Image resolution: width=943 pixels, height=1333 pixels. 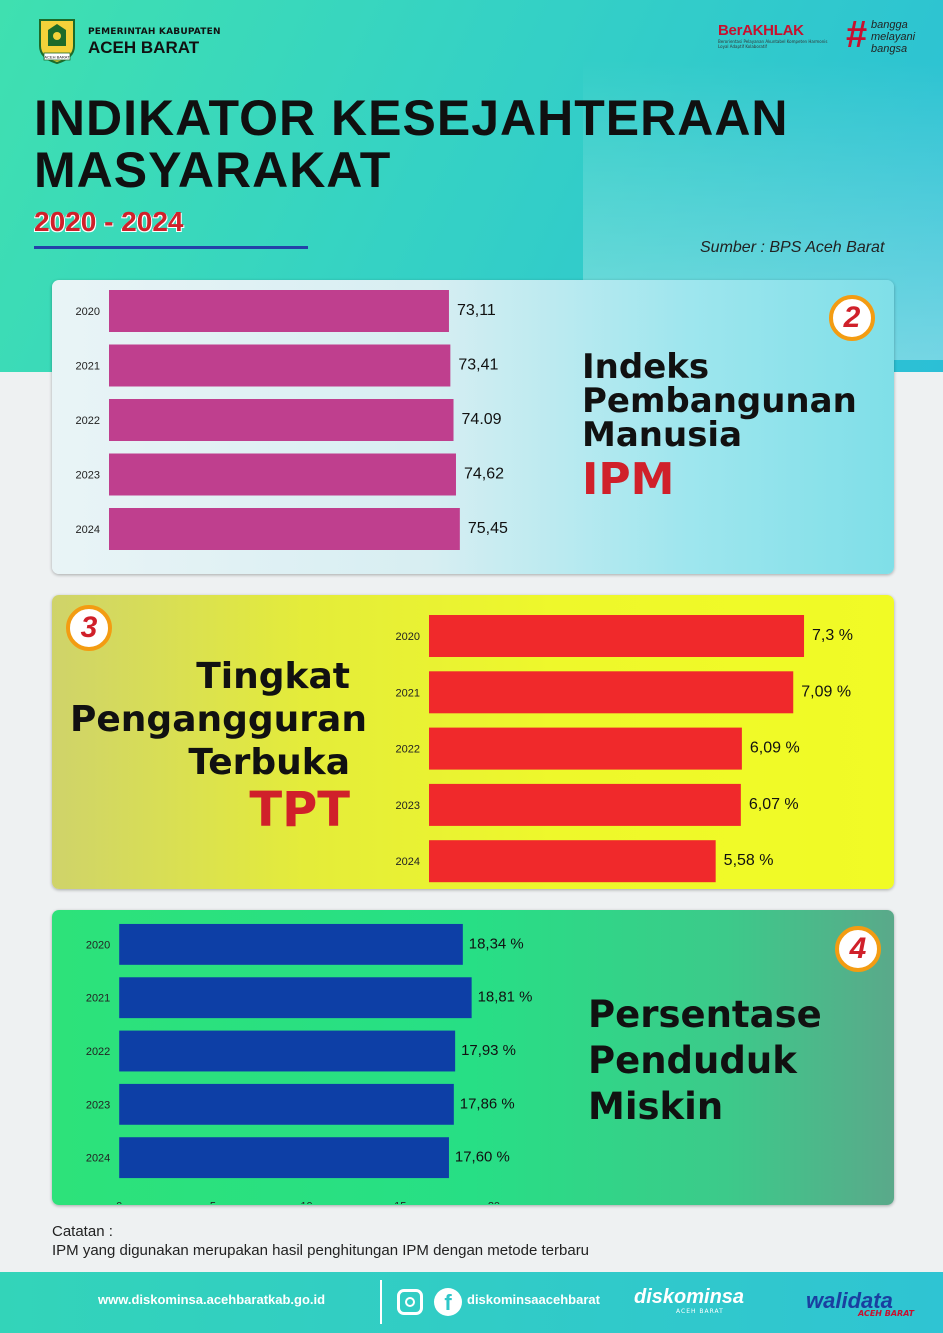 What do you see at coordinates (57, 57) in the screenshot?
I see `logo-caption: ACEH BARAT` at bounding box center [57, 57].